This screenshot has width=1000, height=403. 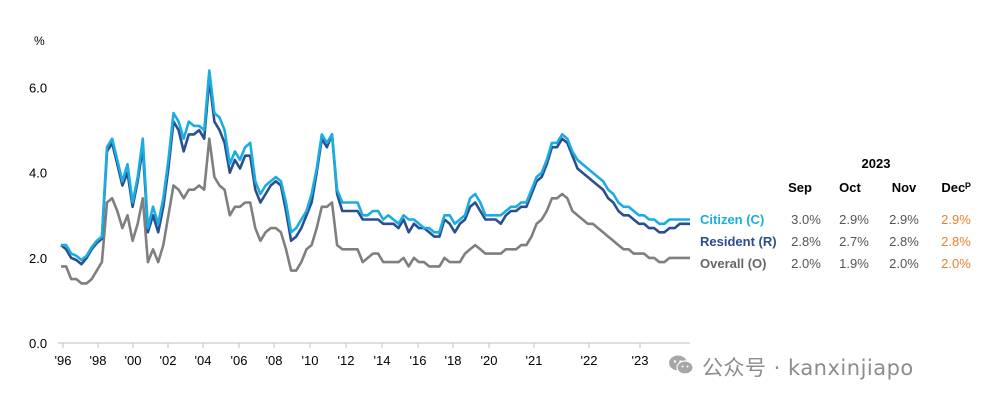 What do you see at coordinates (681, 365) in the screenshot?
I see `wechat-icon` at bounding box center [681, 365].